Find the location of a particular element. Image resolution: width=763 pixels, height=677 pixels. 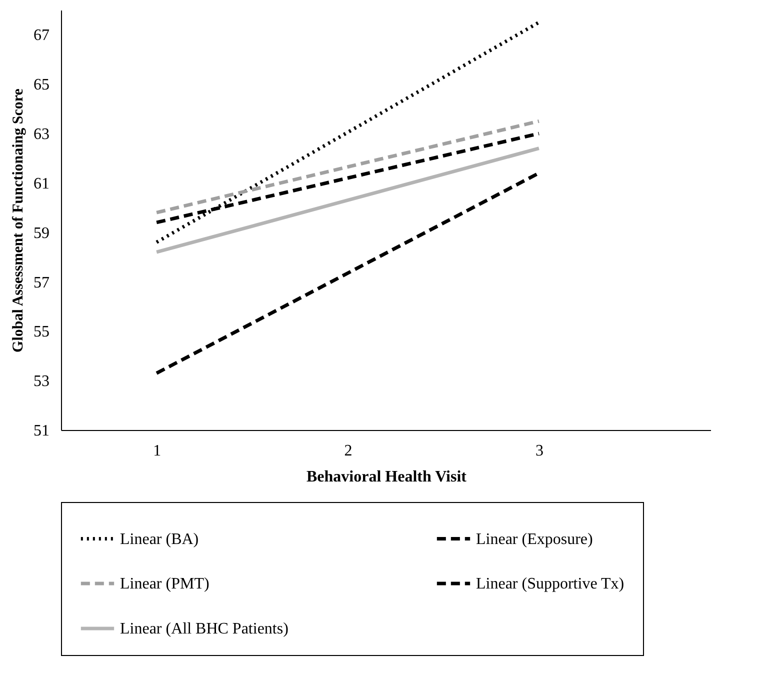

legend-label: Linear (Exposure) is located at coordinates (534, 539).